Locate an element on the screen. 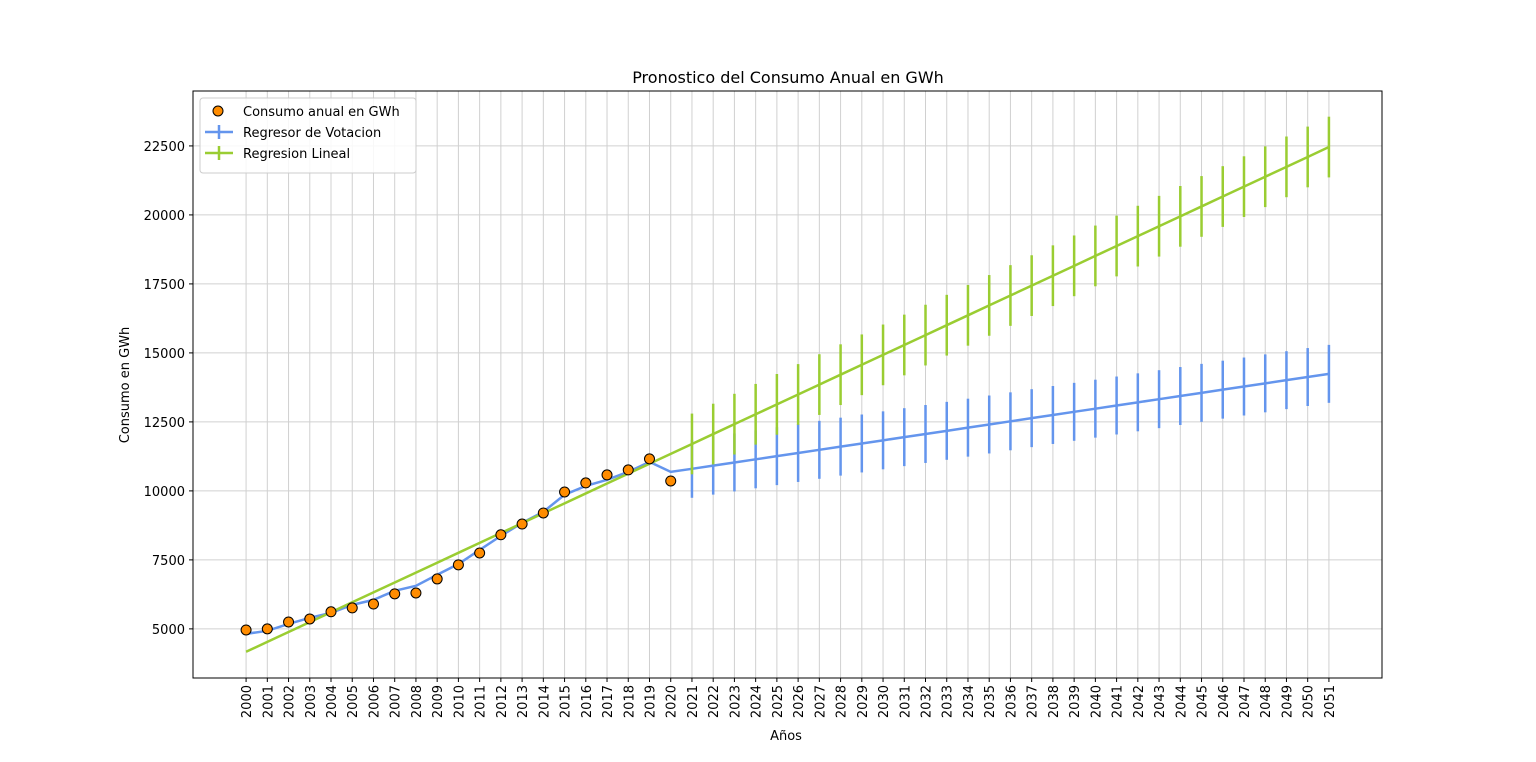 The image size is (1536, 762). x-tick-label: 2042 is located at coordinates (1139, 701).